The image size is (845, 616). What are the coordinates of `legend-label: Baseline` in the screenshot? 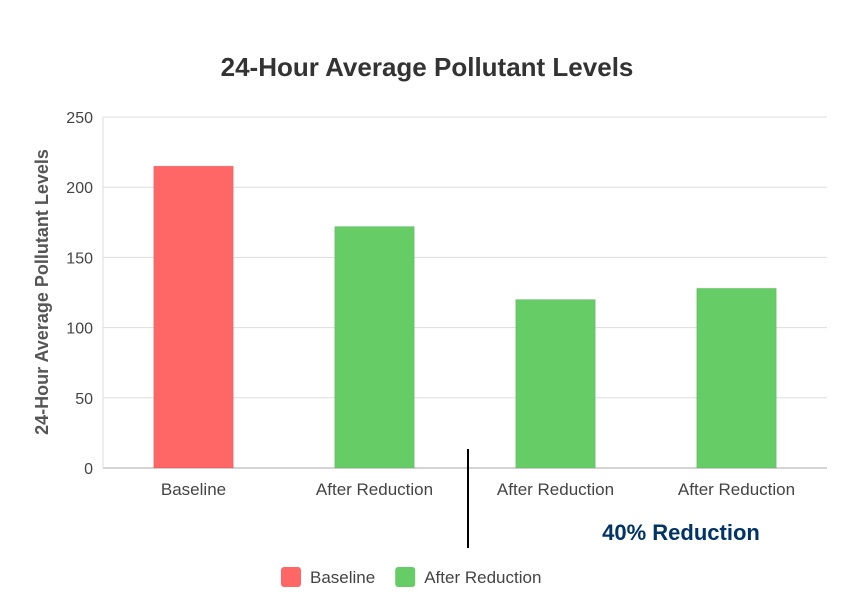 It's located at (342, 577).